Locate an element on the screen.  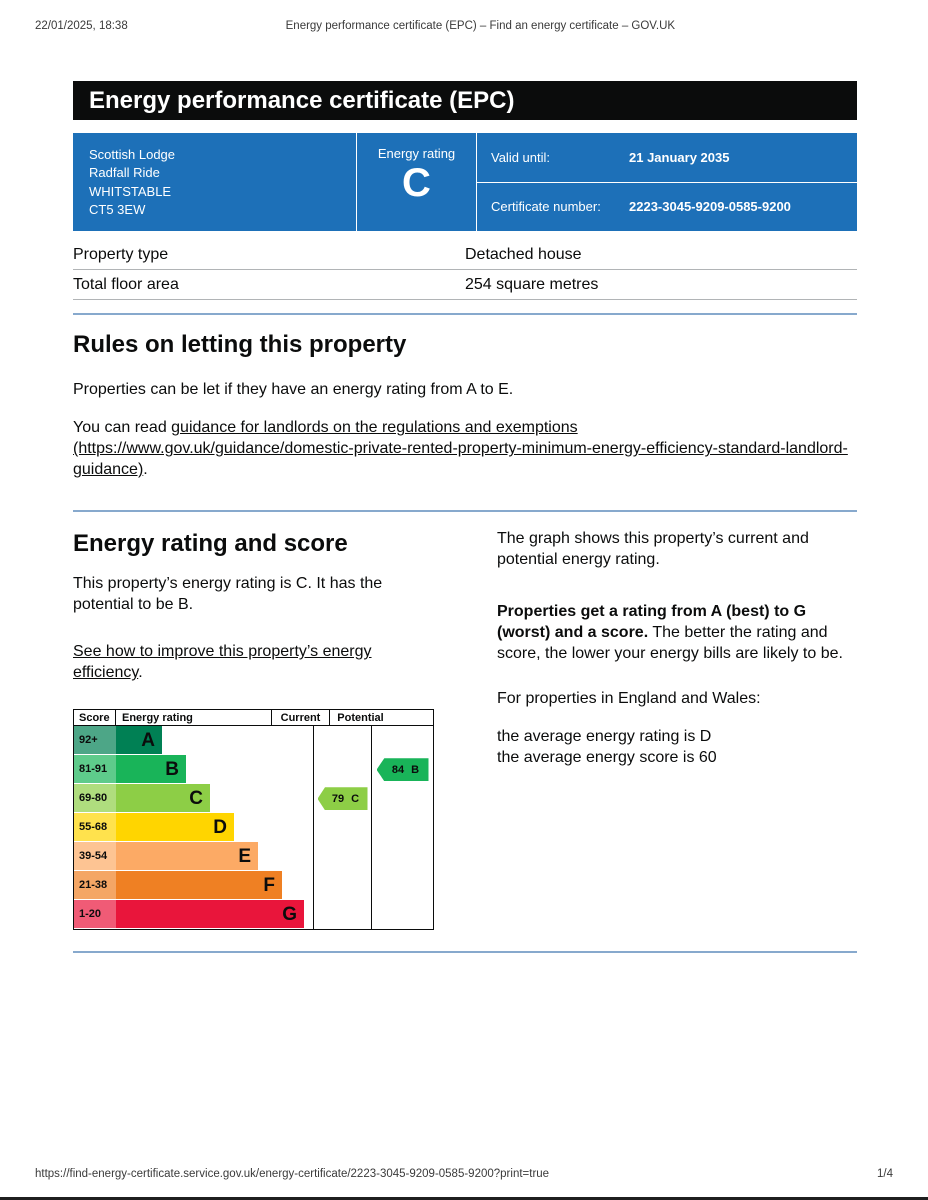
epc-band-row-a: 92+ A is located at coordinates (253, 741).